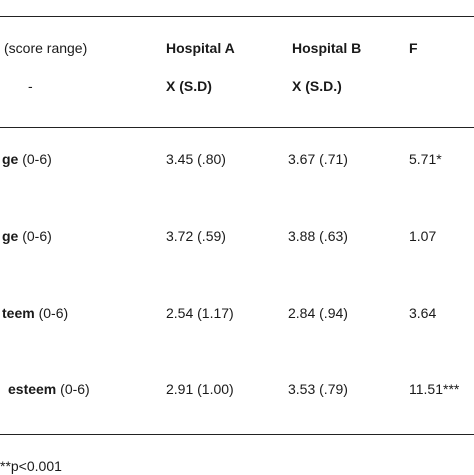  Describe the element at coordinates (196, 159) in the screenshot. I see `row-1-hospital-a: 3.45 (.80)` at that location.